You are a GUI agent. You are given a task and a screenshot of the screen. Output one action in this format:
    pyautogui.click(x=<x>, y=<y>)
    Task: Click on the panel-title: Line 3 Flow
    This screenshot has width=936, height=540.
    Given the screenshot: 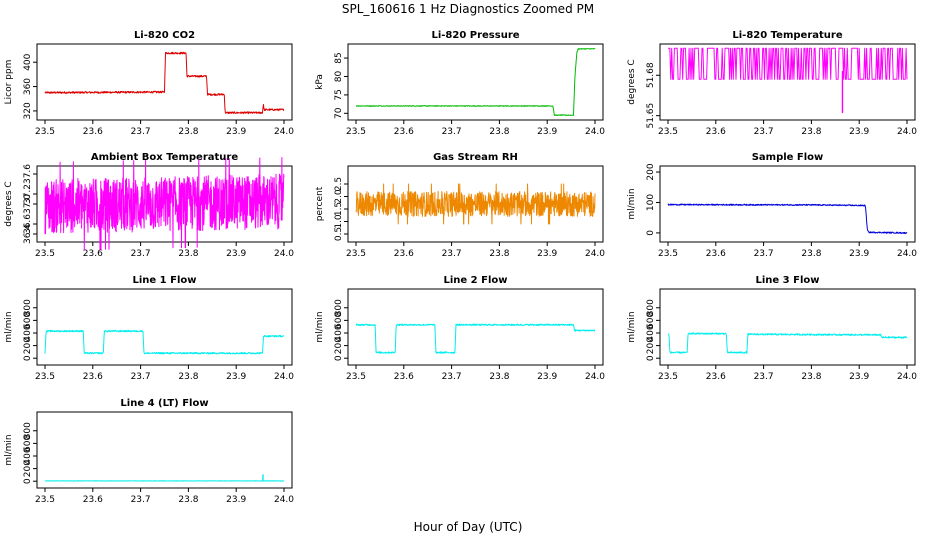 What is the action you would take?
    pyautogui.click(x=788, y=280)
    